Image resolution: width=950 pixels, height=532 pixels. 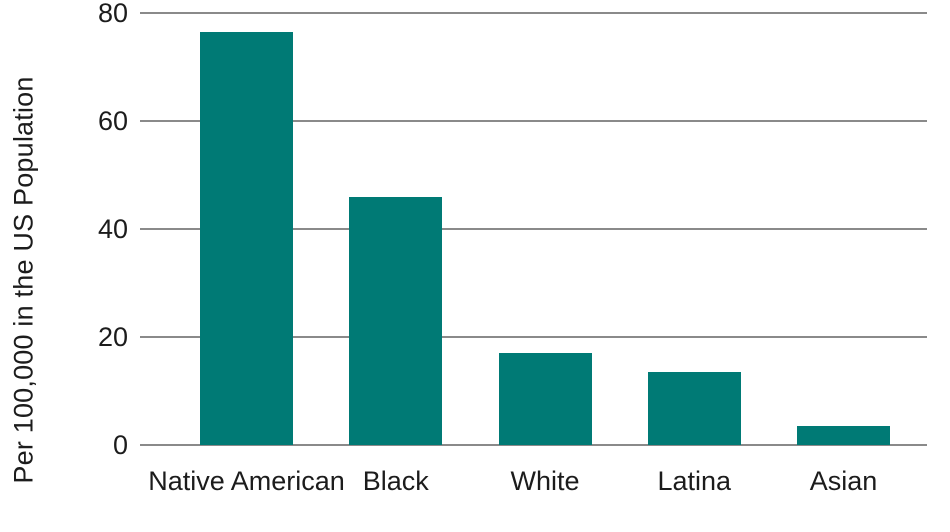 I want to click on x-label-native-american: Native American, so click(x=246, y=481).